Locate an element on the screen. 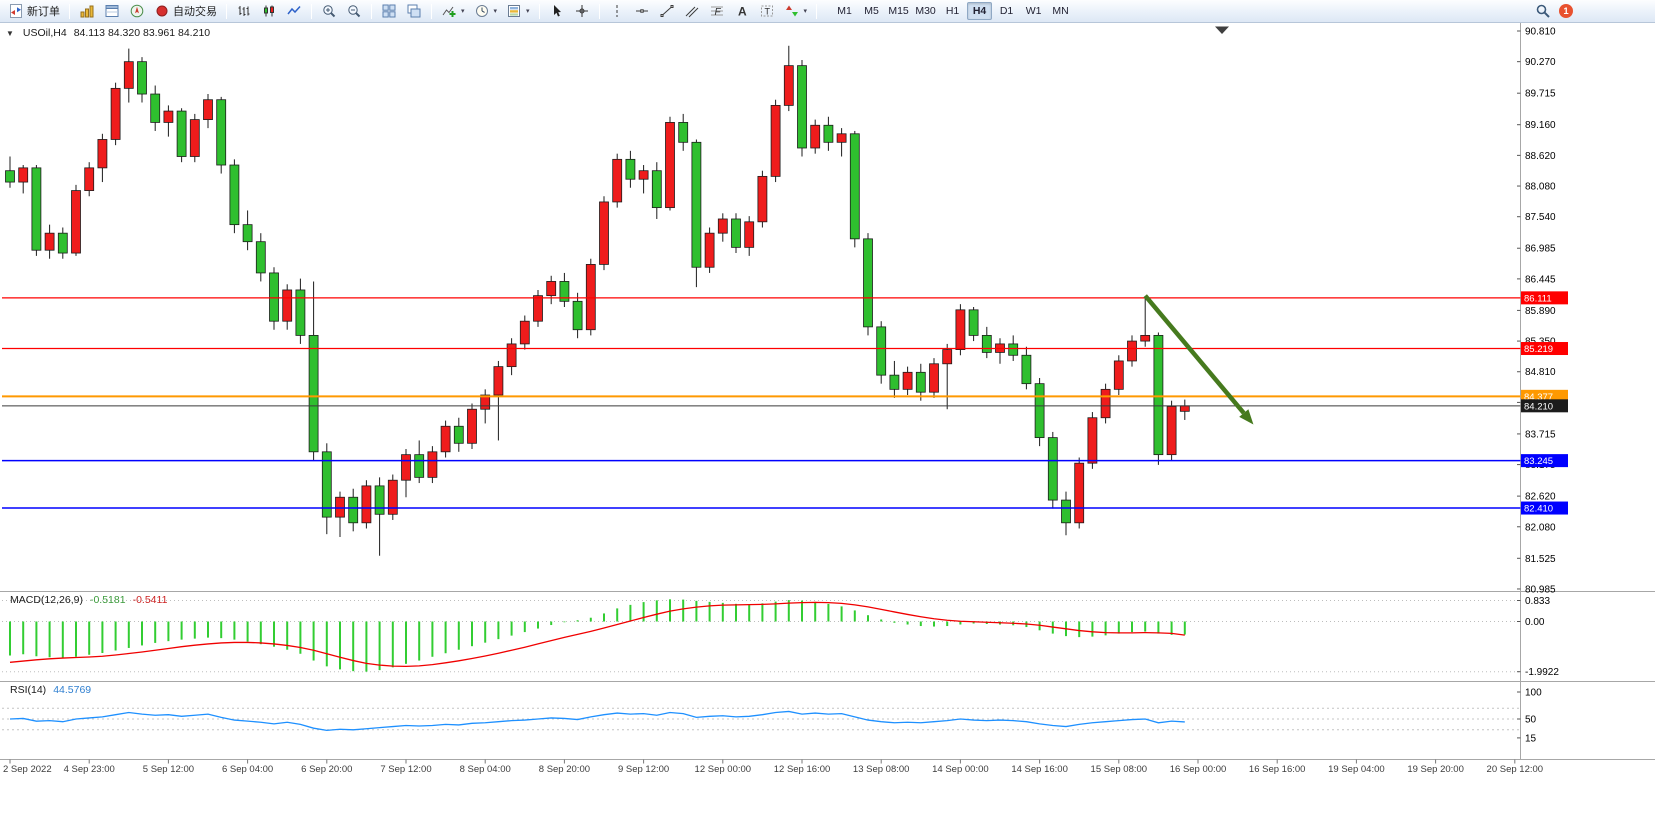 The width and height of the screenshot is (1655, 823). horizontal-line-icon is located at coordinates (641, 11).